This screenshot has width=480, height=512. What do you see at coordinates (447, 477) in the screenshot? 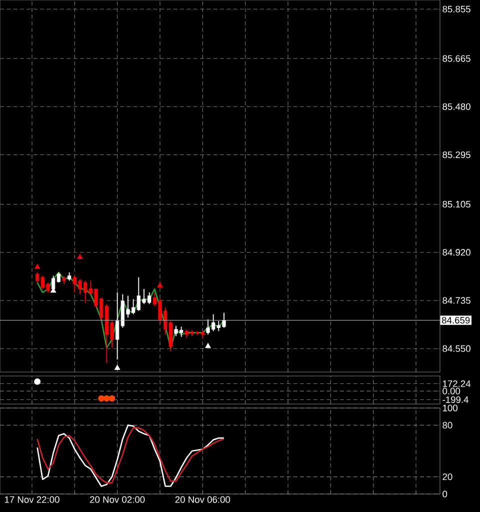
I see `y-tick-label: 20` at bounding box center [447, 477].